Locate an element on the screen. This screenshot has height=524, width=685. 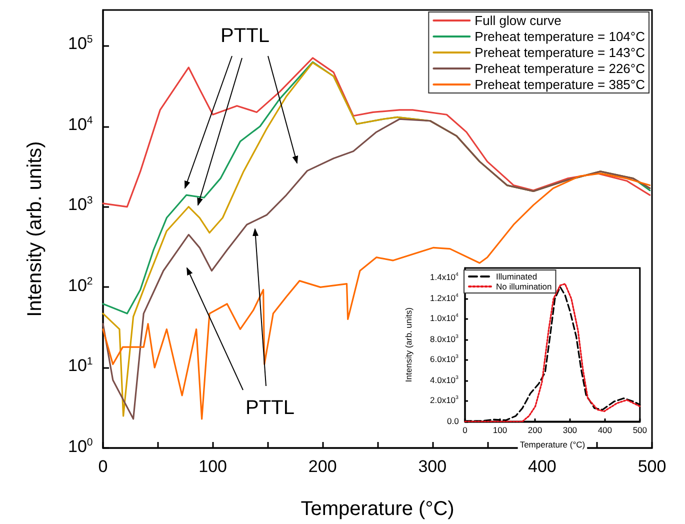
legend-label: No illumination is located at coordinates (524, 287).